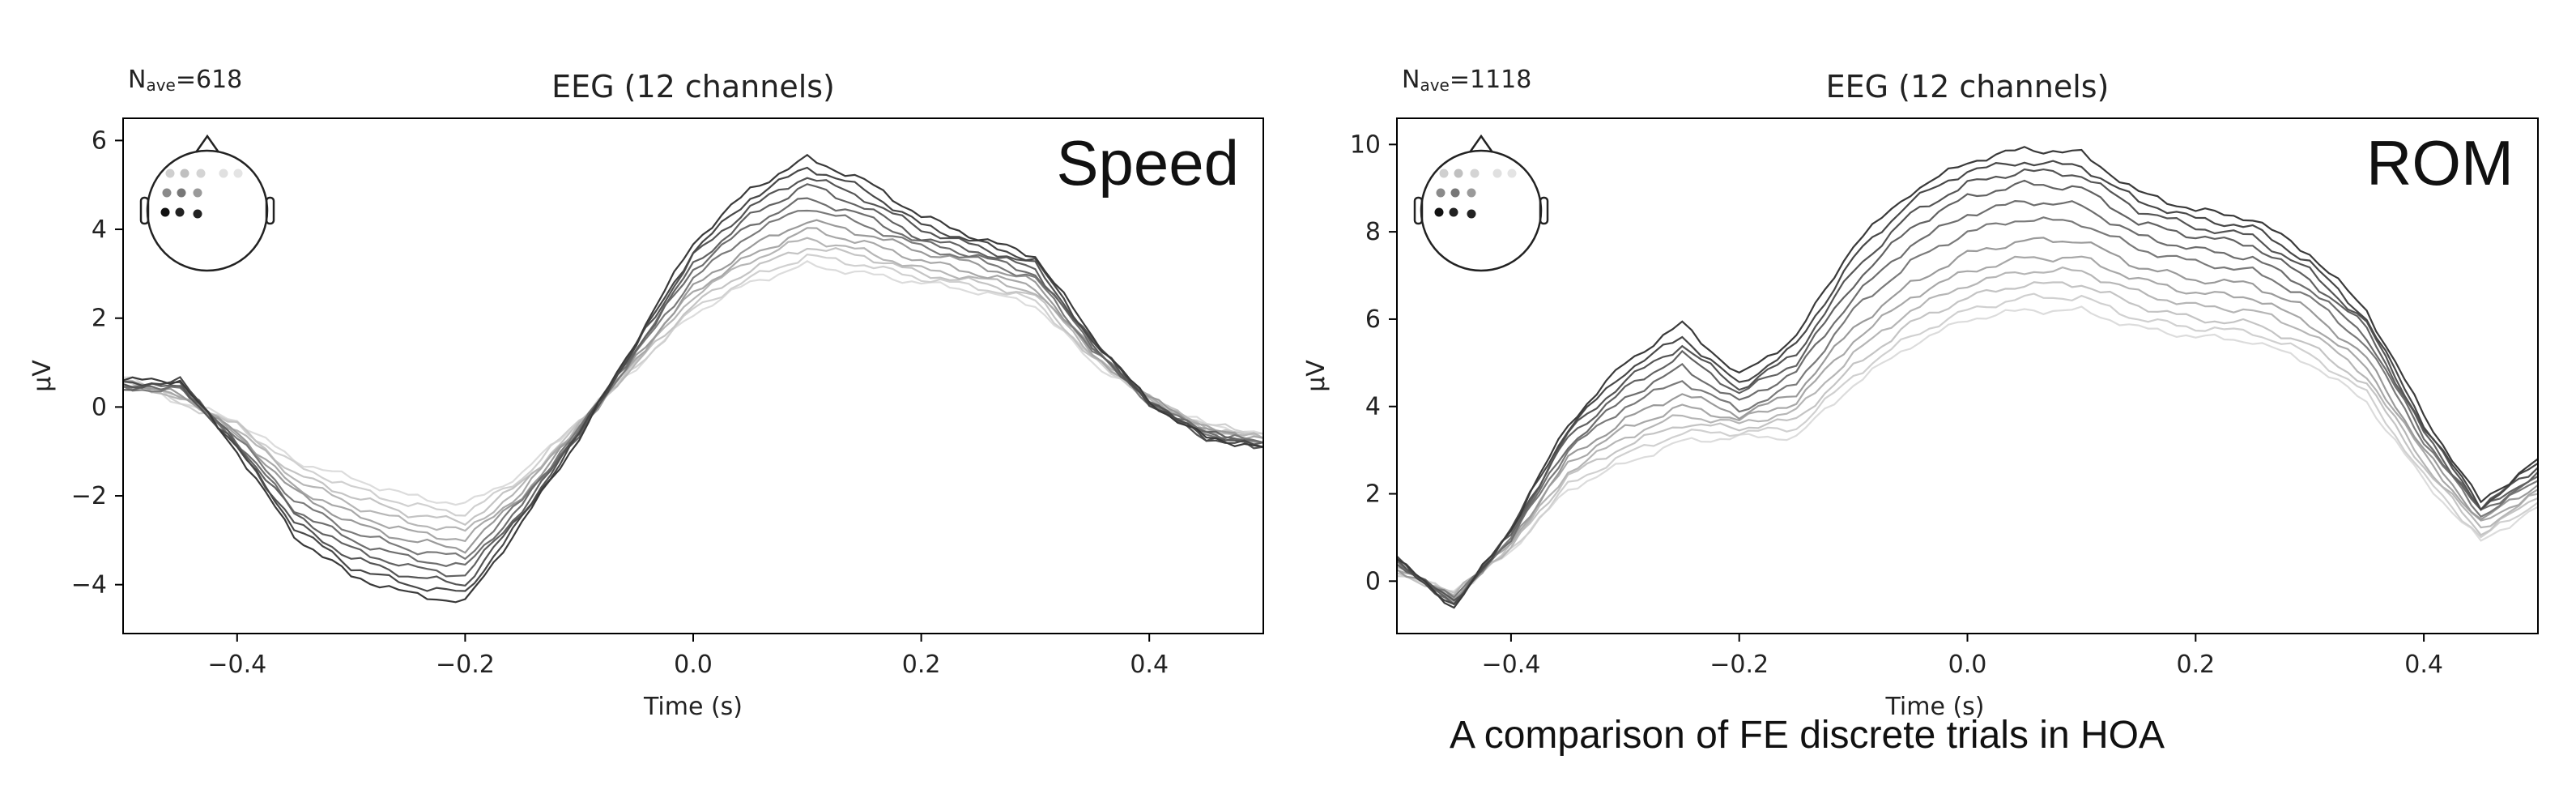 Image resolution: width=2576 pixels, height=798 pixels. What do you see at coordinates (2440, 162) in the screenshot?
I see `condition-annotation: ROM` at bounding box center [2440, 162].